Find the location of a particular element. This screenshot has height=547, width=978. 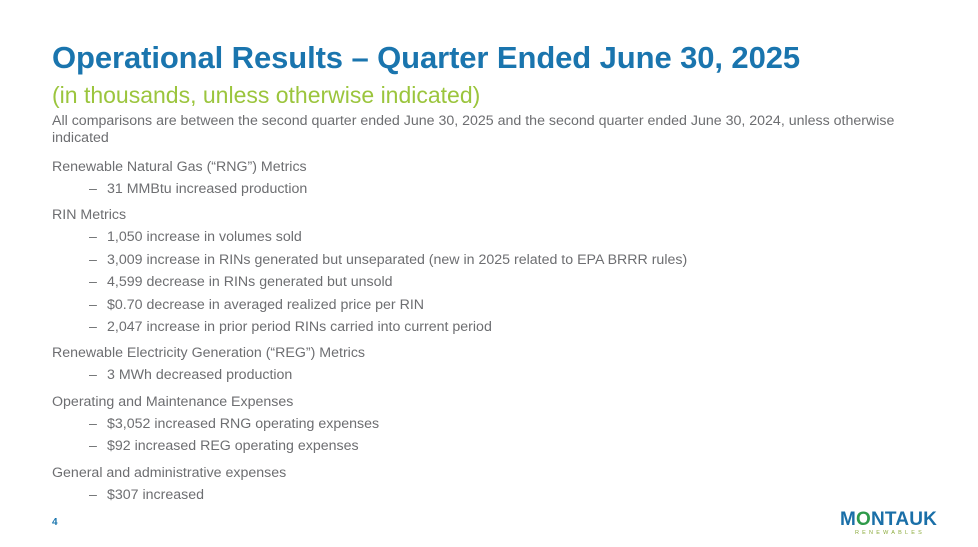

logo-wordmark: MONTAUK is located at coordinates (889, 519).